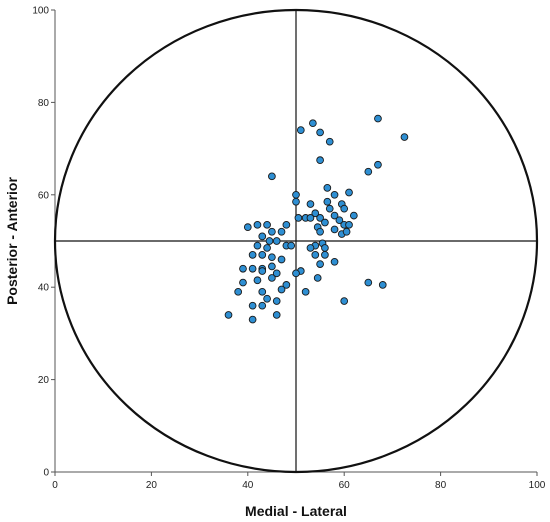 The width and height of the screenshot is (550, 522). I want to click on y-tick-label: 40, so click(44, 288).